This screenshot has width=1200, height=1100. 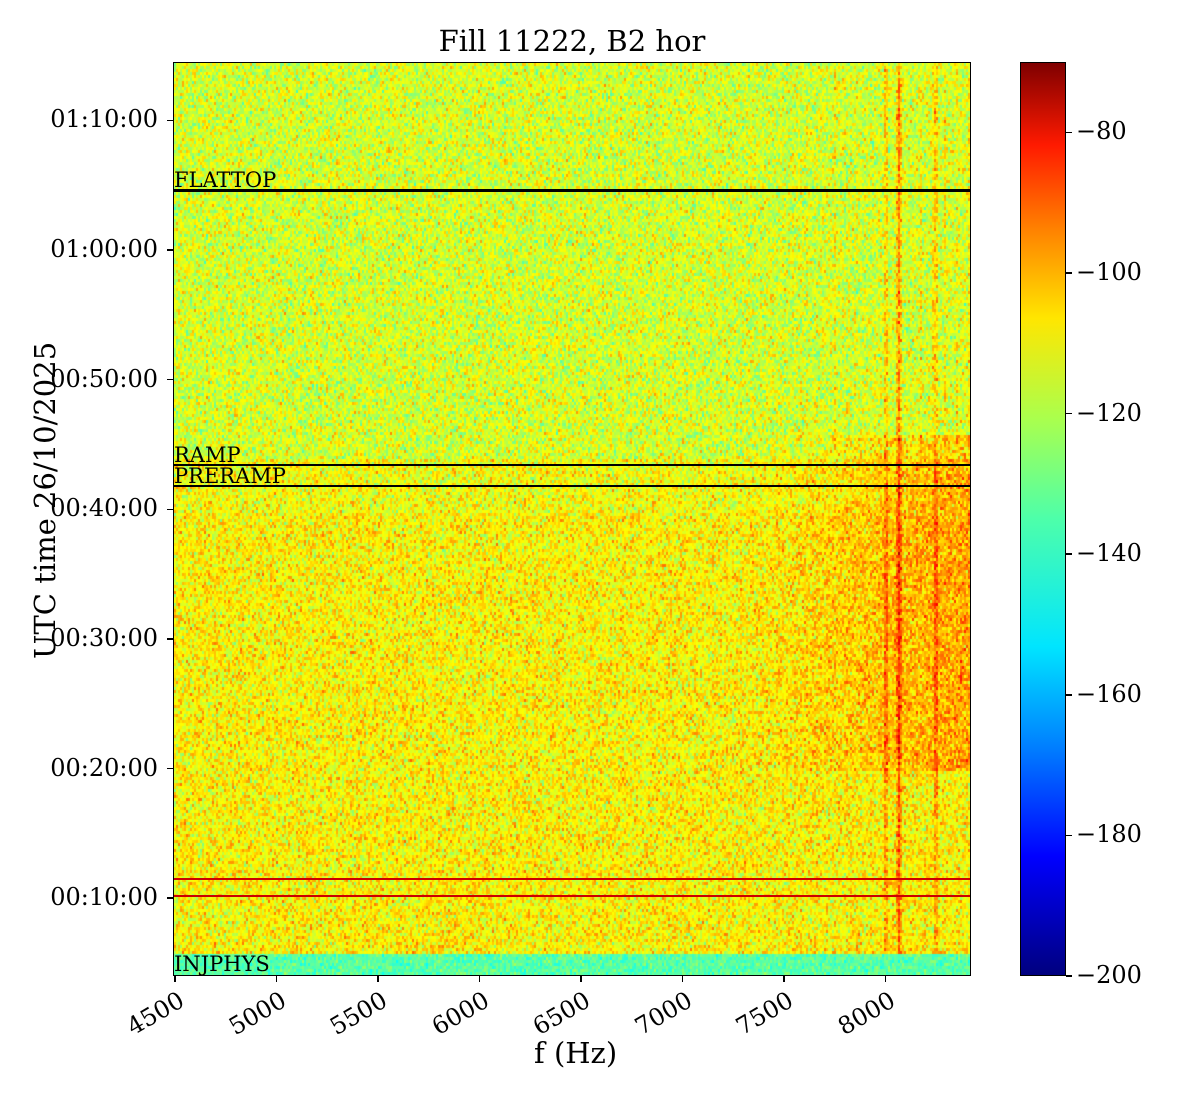 I want to click on y-tick-label: 01:00:00, so click(x=104, y=248).